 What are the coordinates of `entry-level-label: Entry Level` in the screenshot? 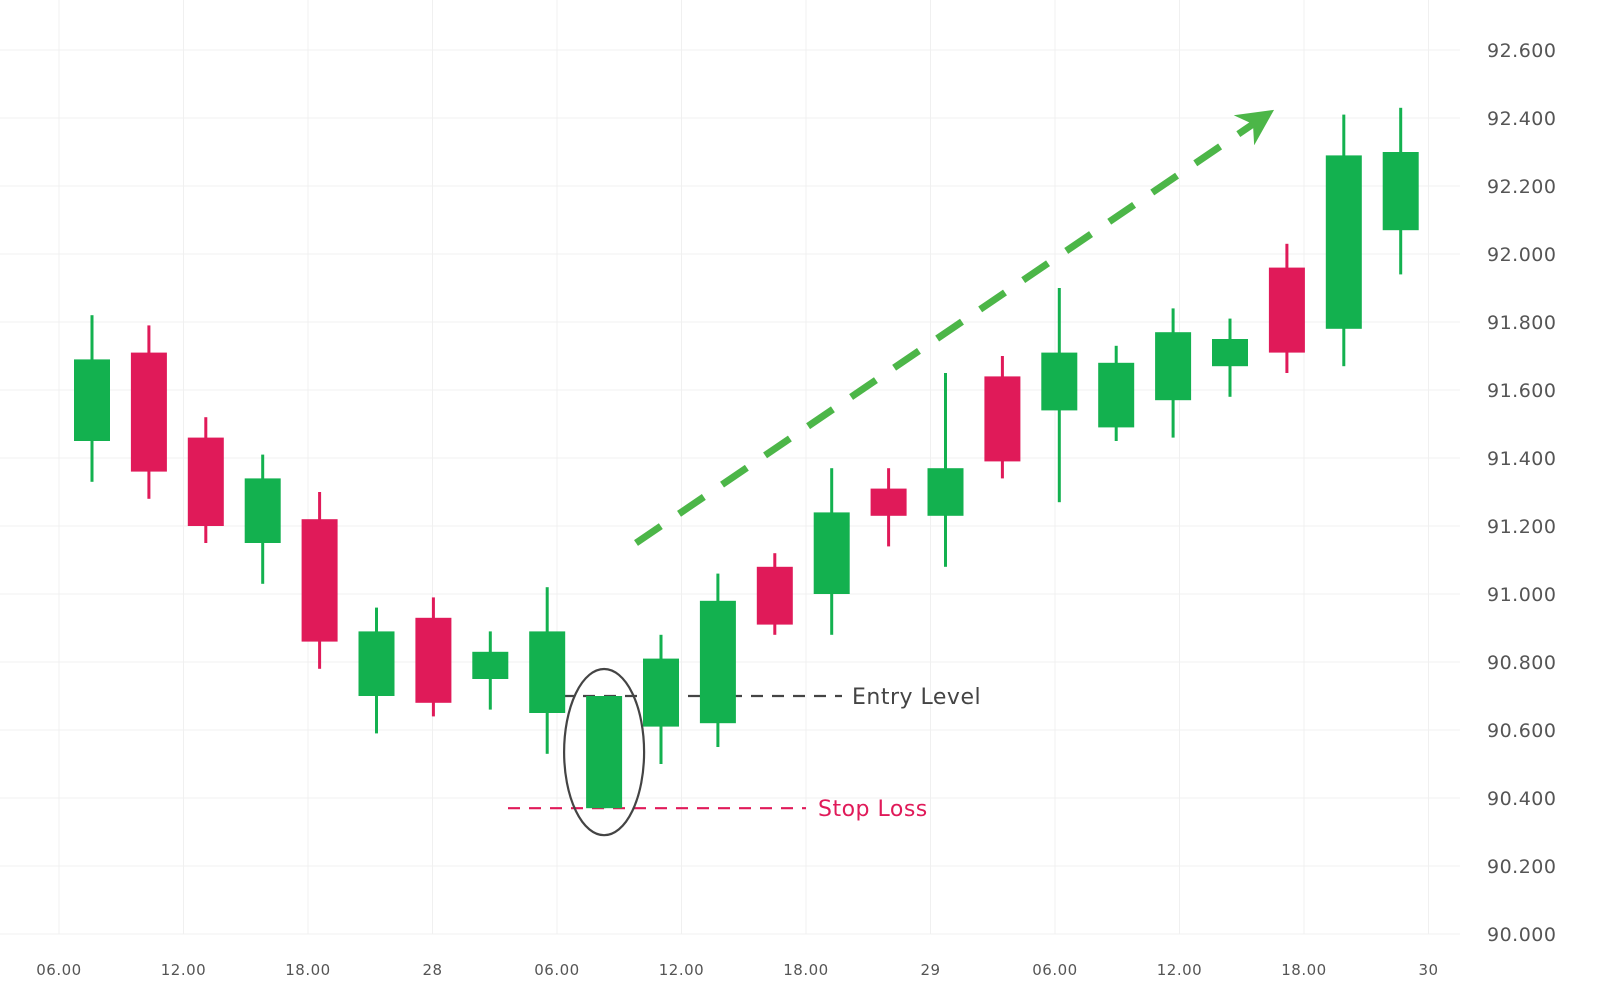 It's located at (916, 697).